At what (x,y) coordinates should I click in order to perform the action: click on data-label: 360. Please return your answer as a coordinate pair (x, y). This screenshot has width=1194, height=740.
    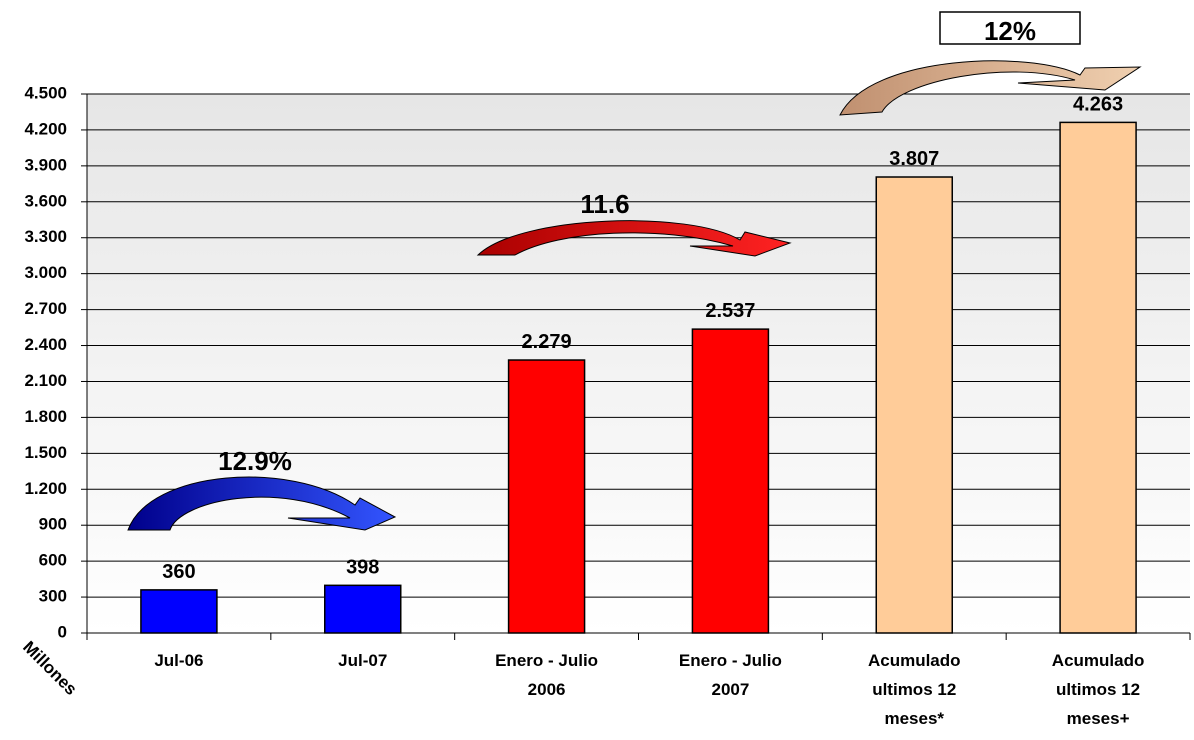
    Looking at the image, I should click on (178, 572).